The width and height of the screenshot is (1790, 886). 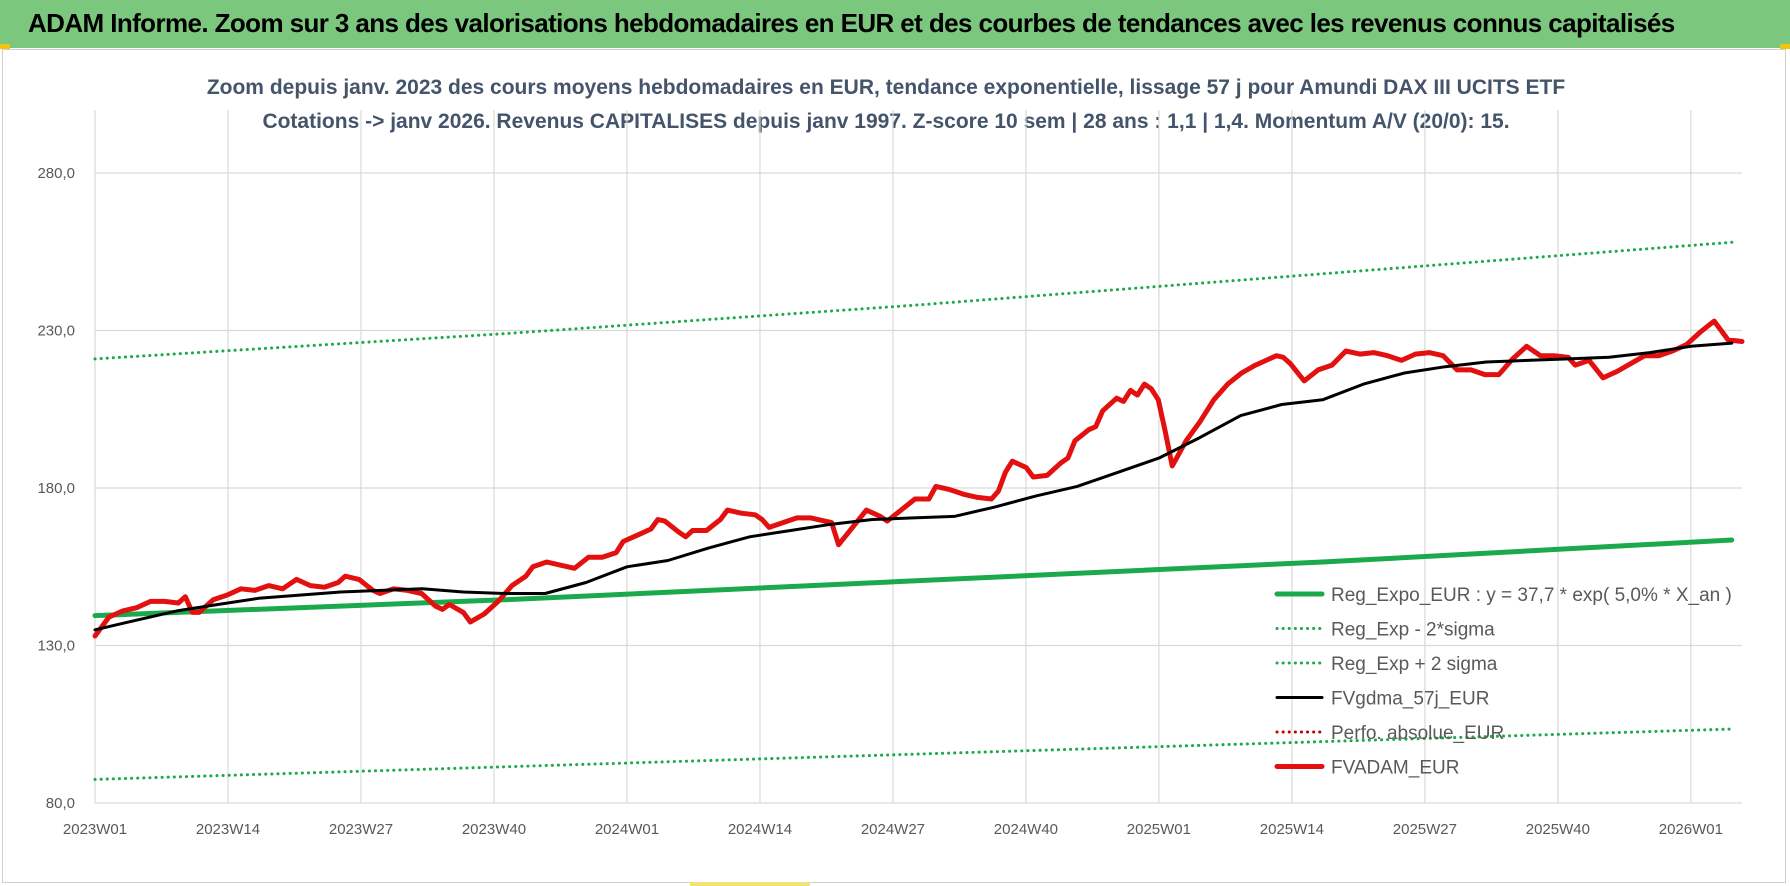 I want to click on x-tick-label: 2023W27, so click(x=361, y=829).